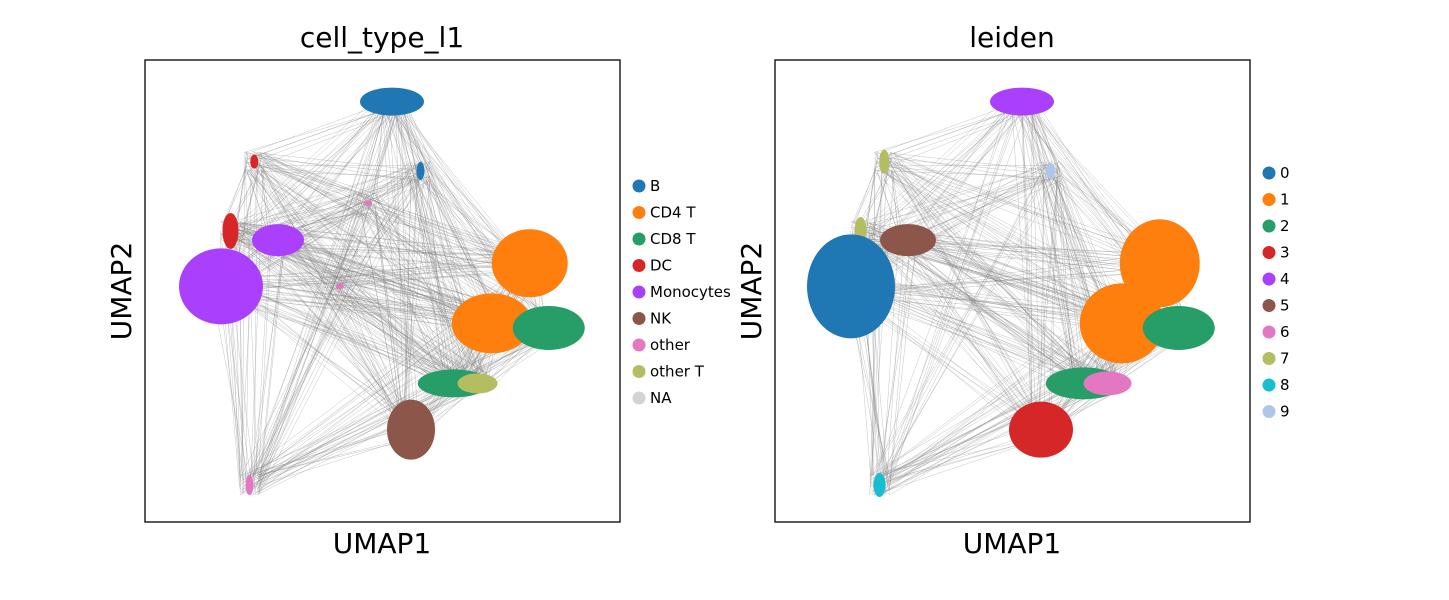  What do you see at coordinates (1285, 385) in the screenshot?
I see `legend-label: 8` at bounding box center [1285, 385].